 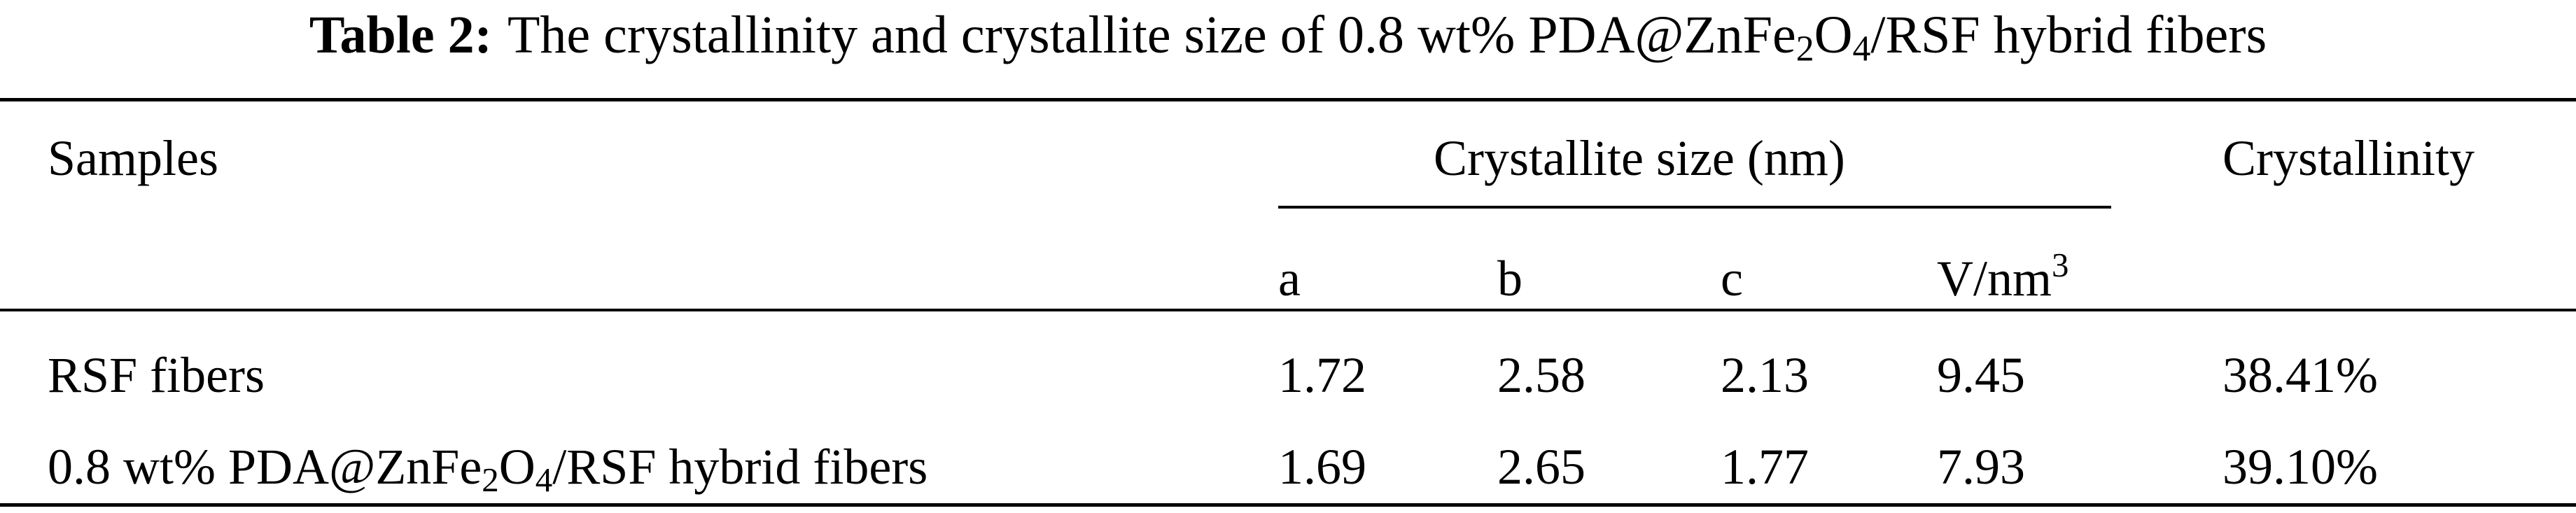 What do you see at coordinates (2300, 375) in the screenshot?
I see `row-1-crystallinity: 38.41%` at bounding box center [2300, 375].